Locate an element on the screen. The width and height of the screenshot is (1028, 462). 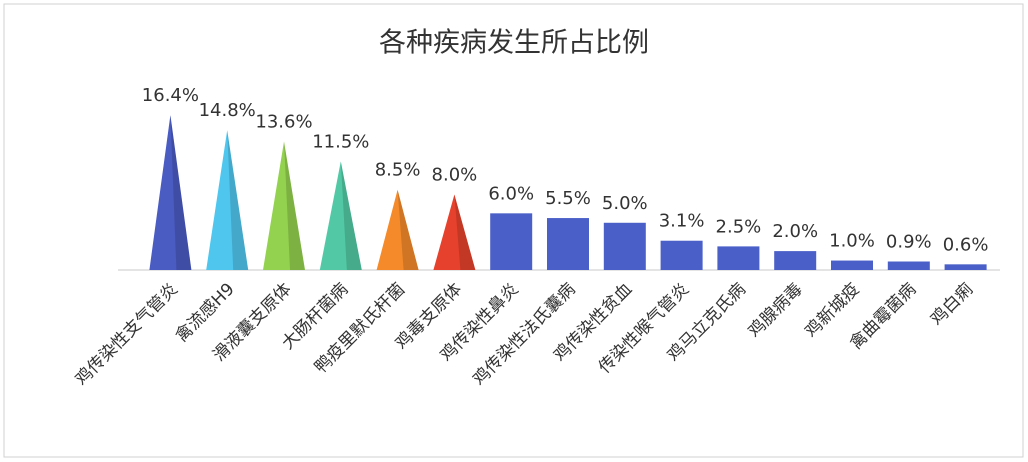
value-label: 2.5% is located at coordinates (739, 226).